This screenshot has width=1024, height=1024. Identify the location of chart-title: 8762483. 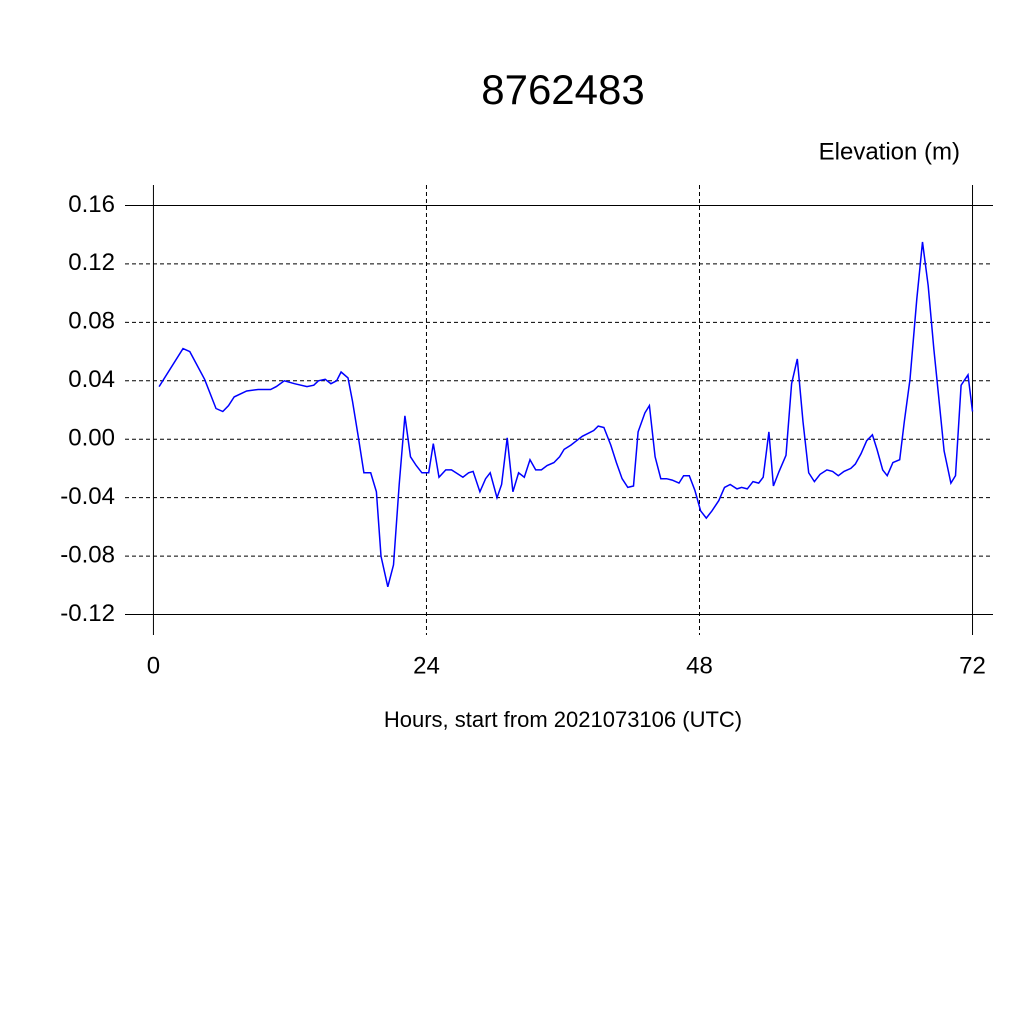
(563, 89).